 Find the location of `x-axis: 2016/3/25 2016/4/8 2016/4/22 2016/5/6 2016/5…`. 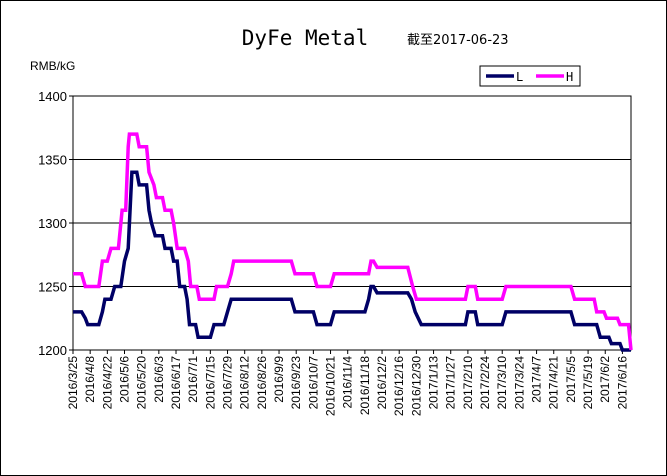

x-axis: 2016/3/25 2016/4/8 2016/4/22 2016/5/6 2016/5… is located at coordinates (347, 383).